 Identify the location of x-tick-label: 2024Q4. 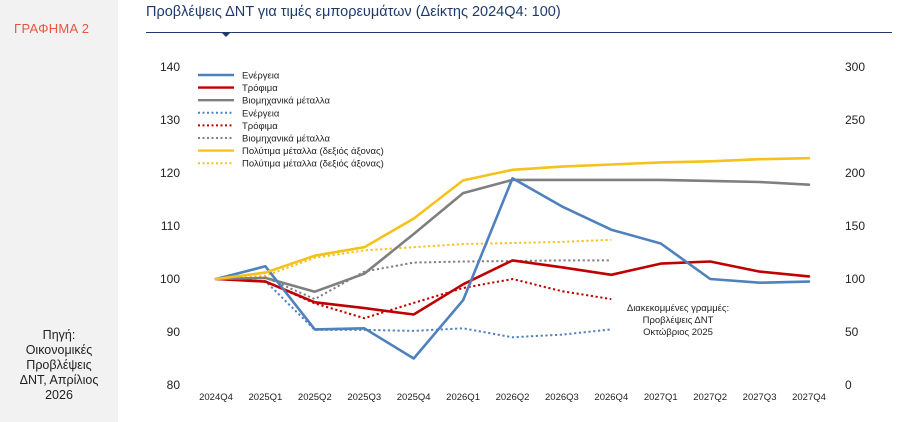
(216, 397).